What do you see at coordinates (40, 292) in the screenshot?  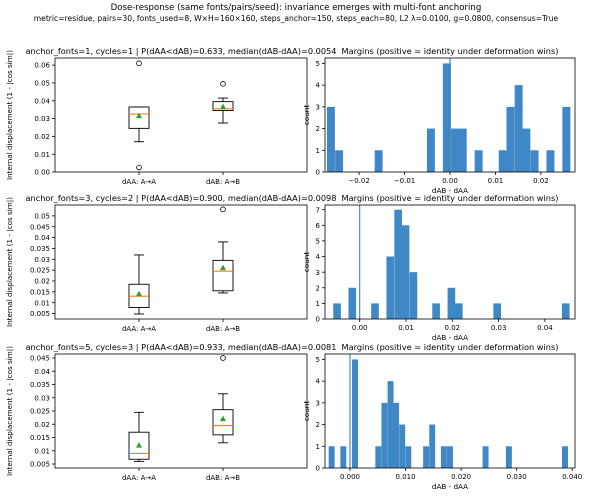 I see `y-tick-label: 0.015` at bounding box center [40, 292].